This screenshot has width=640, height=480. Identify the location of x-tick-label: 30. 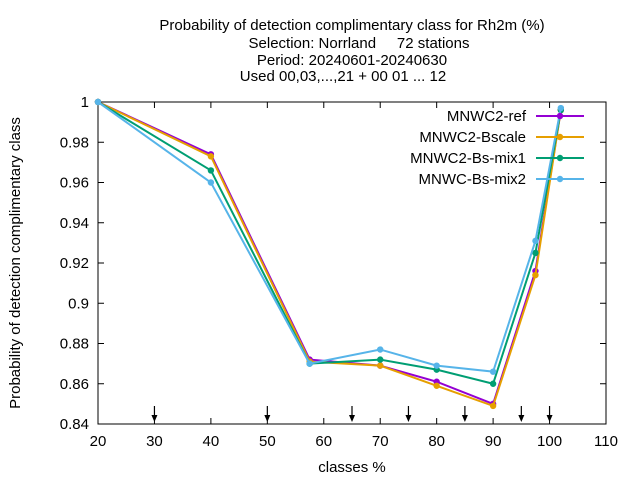
(154, 441).